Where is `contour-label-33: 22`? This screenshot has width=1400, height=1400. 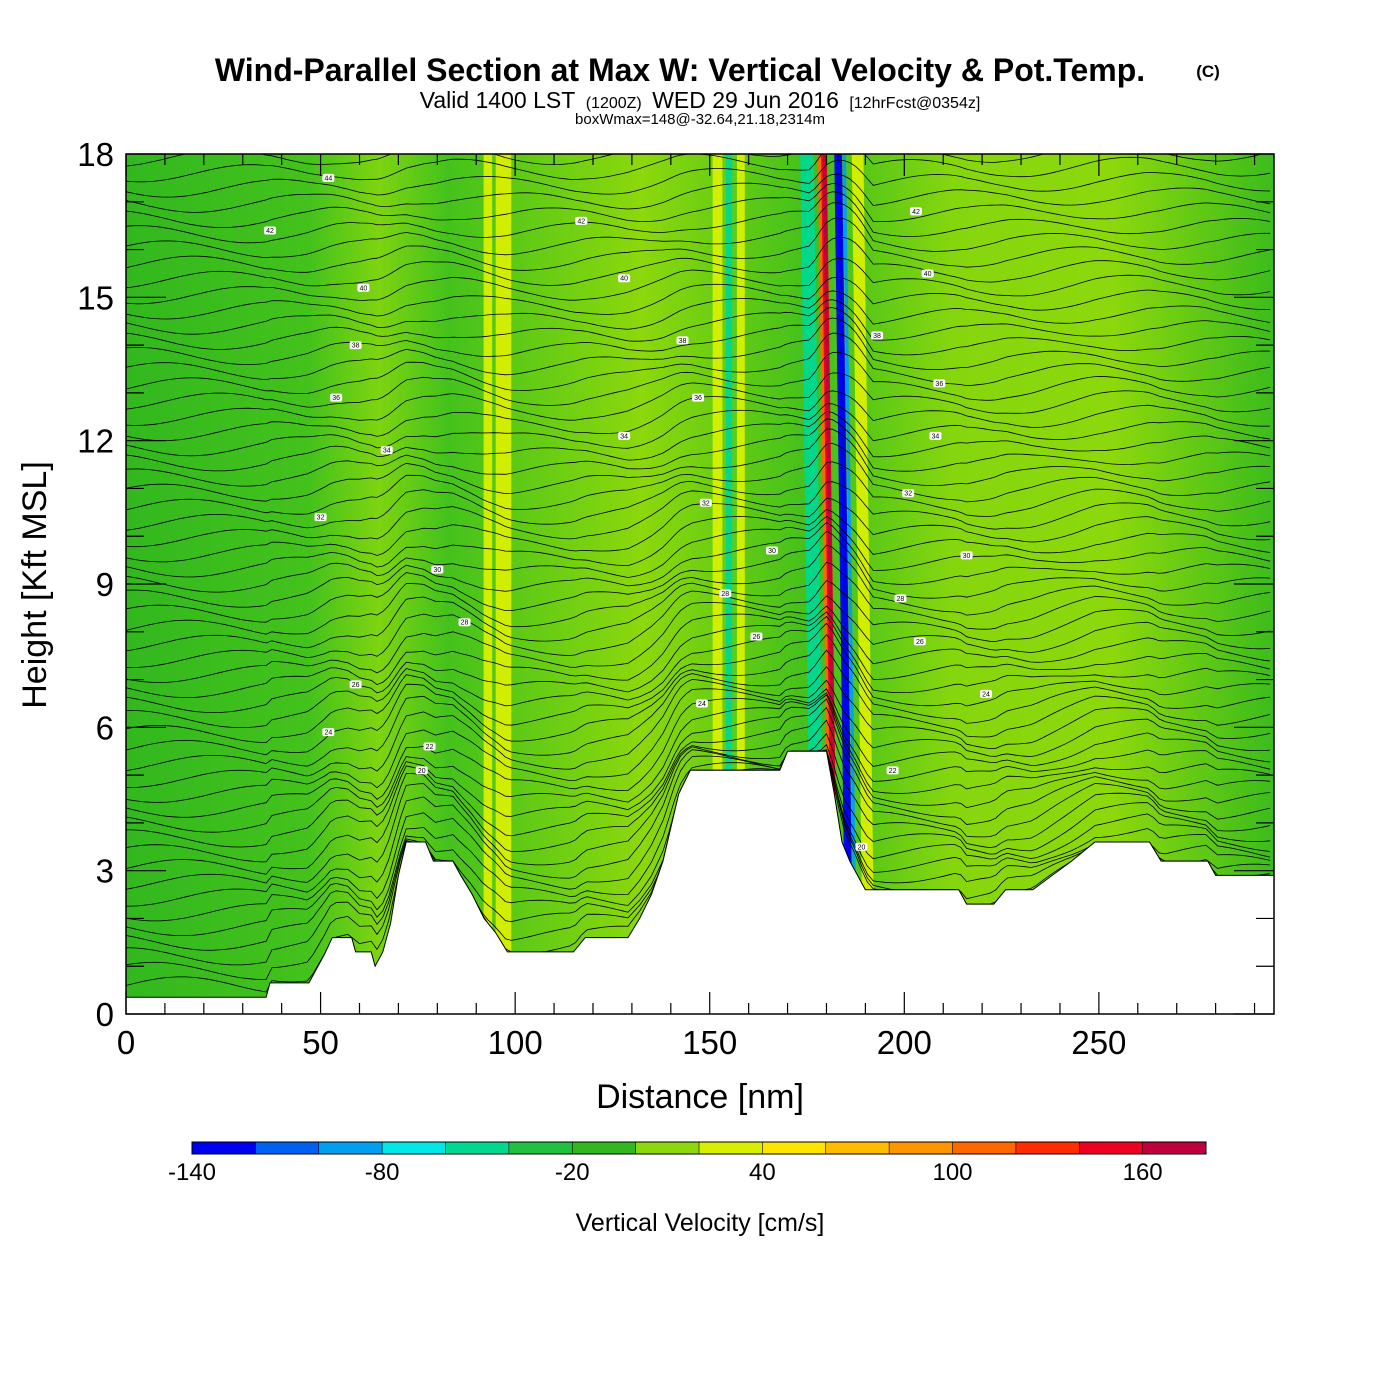 contour-label-33: 22 is located at coordinates (892, 770).